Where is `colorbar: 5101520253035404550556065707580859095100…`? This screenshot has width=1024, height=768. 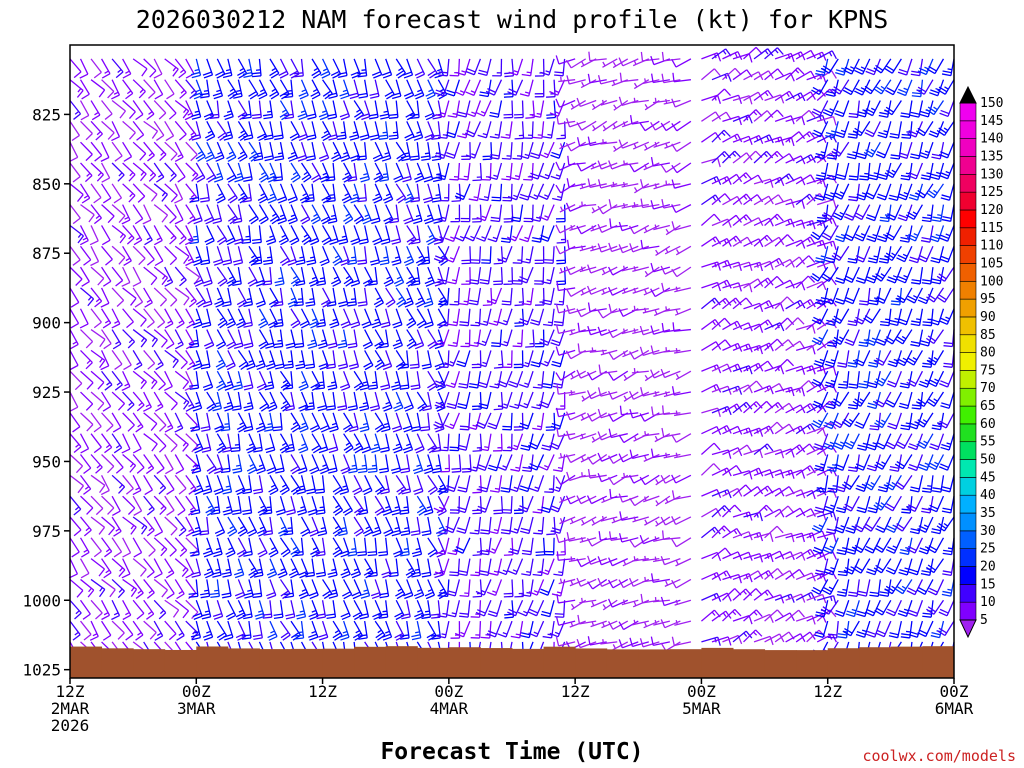
colorbar: 5101520253035404550556065707580859095100… is located at coordinates (981, 362).